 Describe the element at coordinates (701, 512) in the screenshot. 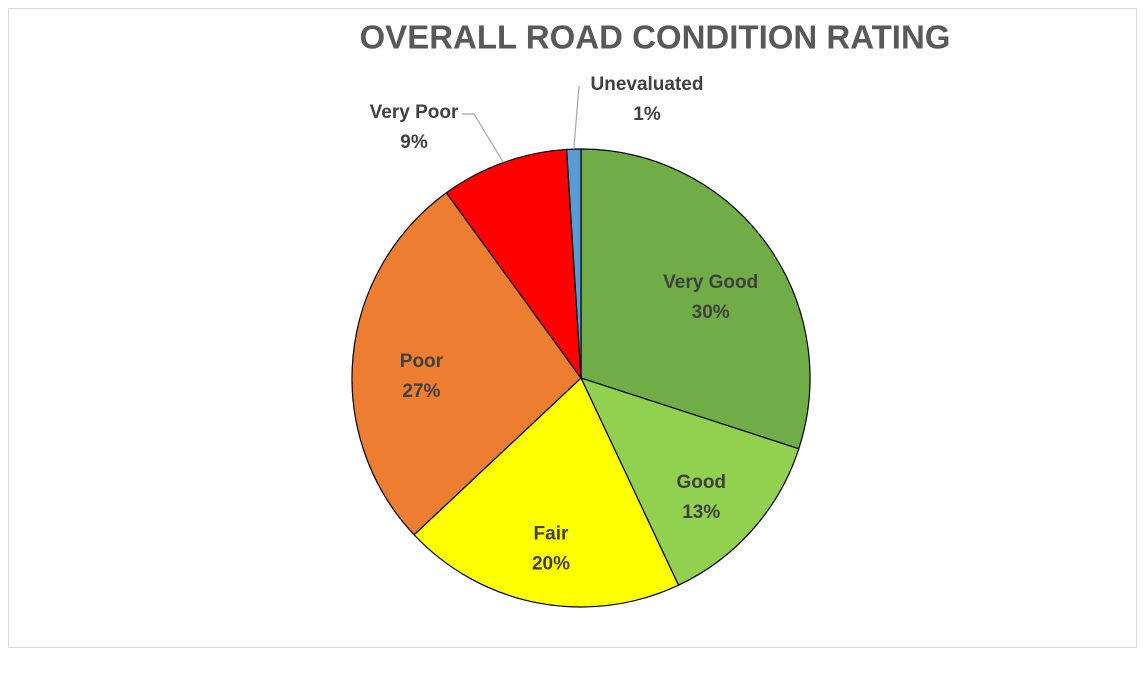

I see `slice-label-value: 13%` at that location.